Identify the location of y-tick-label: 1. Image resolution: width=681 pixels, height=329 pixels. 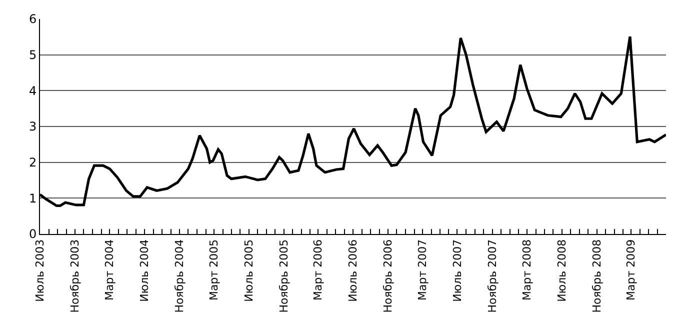
(32, 198).